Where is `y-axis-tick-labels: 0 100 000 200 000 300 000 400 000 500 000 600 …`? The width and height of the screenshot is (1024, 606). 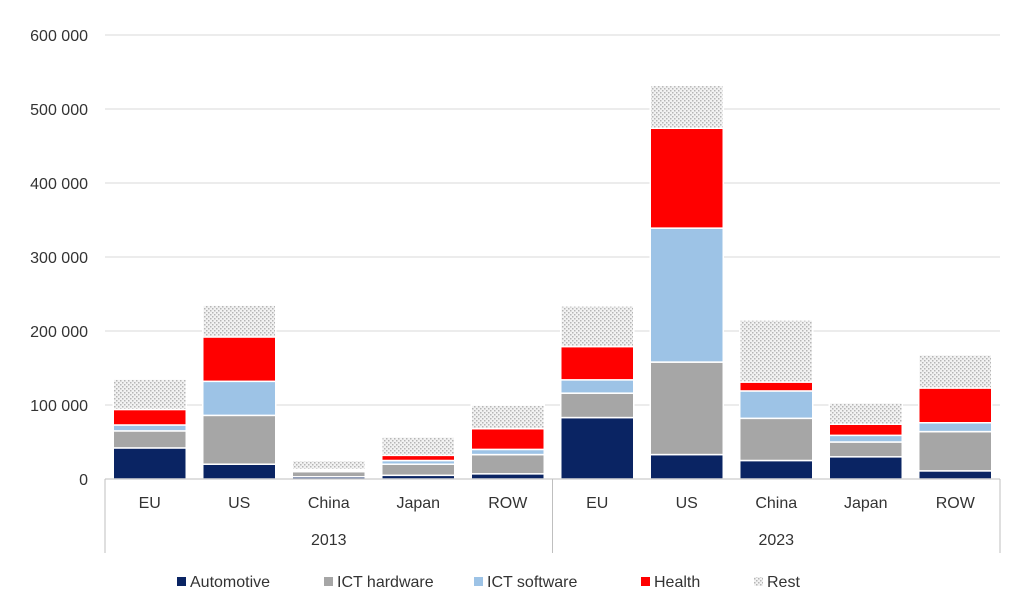 y-axis-tick-labels: 0 100 000 200 000 300 000 400 000 500 000 600 … is located at coordinates (59, 258).